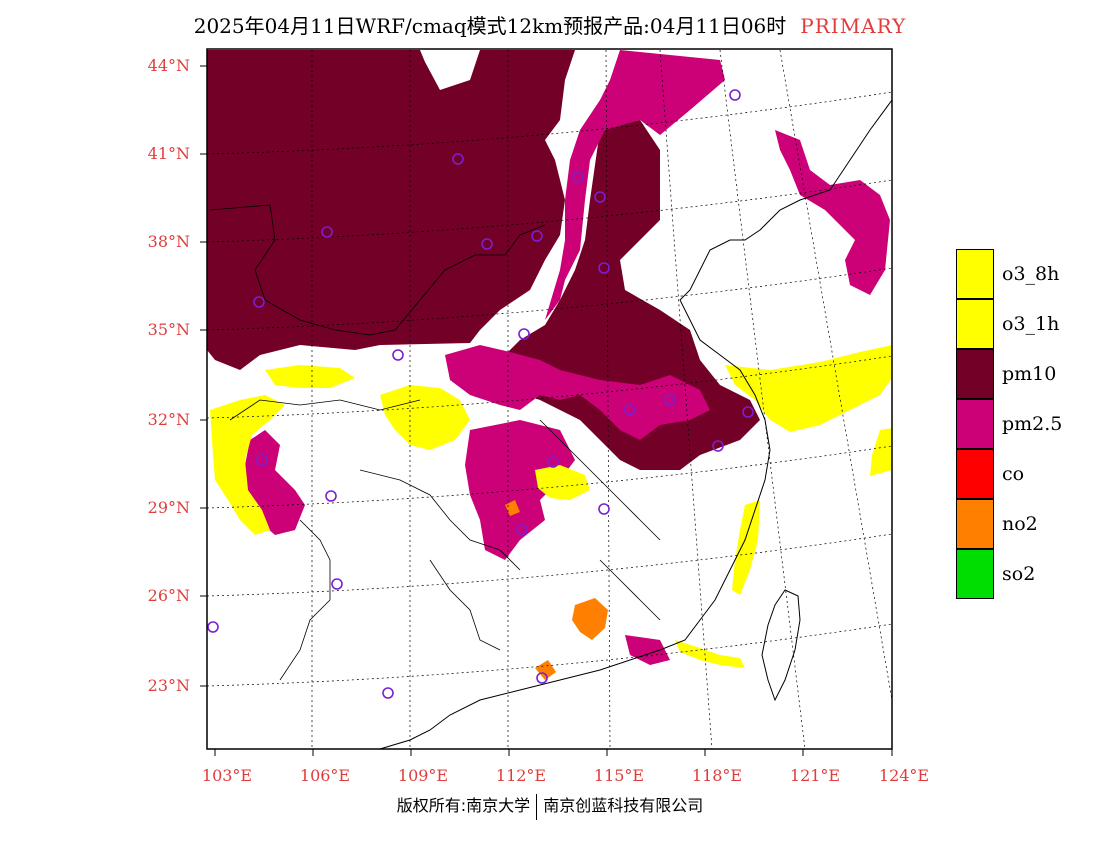 This screenshot has width=1100, height=850. I want to click on o3-region-west, so click(247, 465).